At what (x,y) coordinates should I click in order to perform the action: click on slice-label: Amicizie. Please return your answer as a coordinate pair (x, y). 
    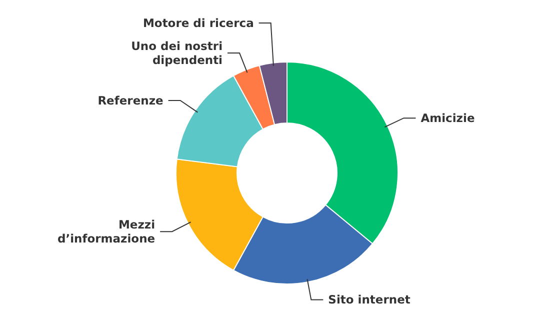
    Looking at the image, I should click on (447, 118).